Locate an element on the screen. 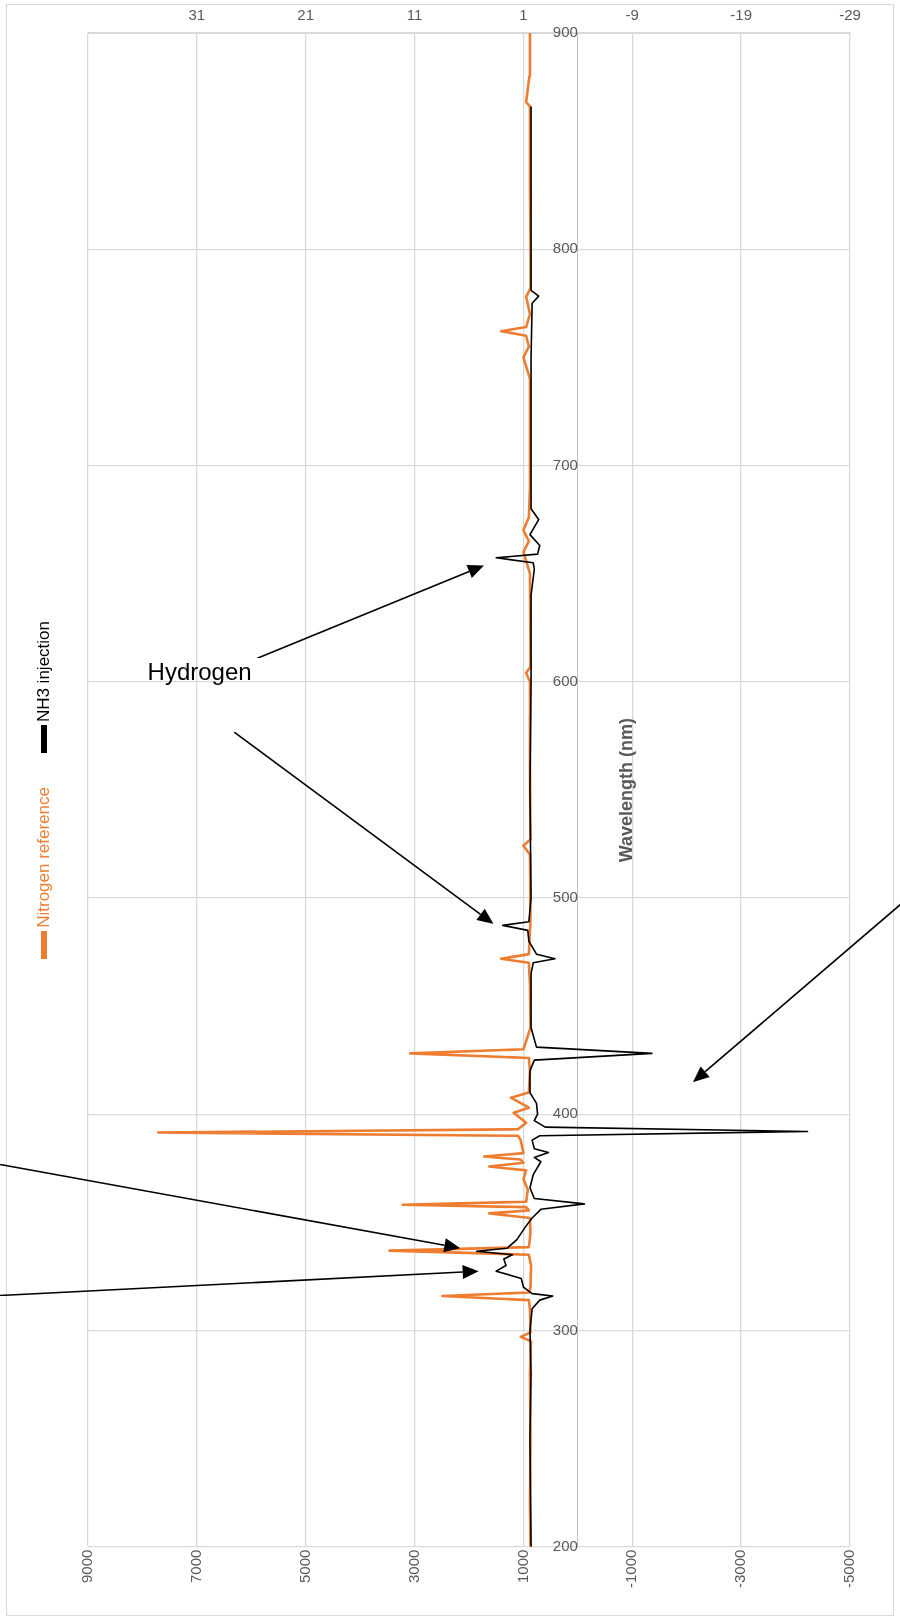  y-tick-label: 400 is located at coordinates (565, 1113).